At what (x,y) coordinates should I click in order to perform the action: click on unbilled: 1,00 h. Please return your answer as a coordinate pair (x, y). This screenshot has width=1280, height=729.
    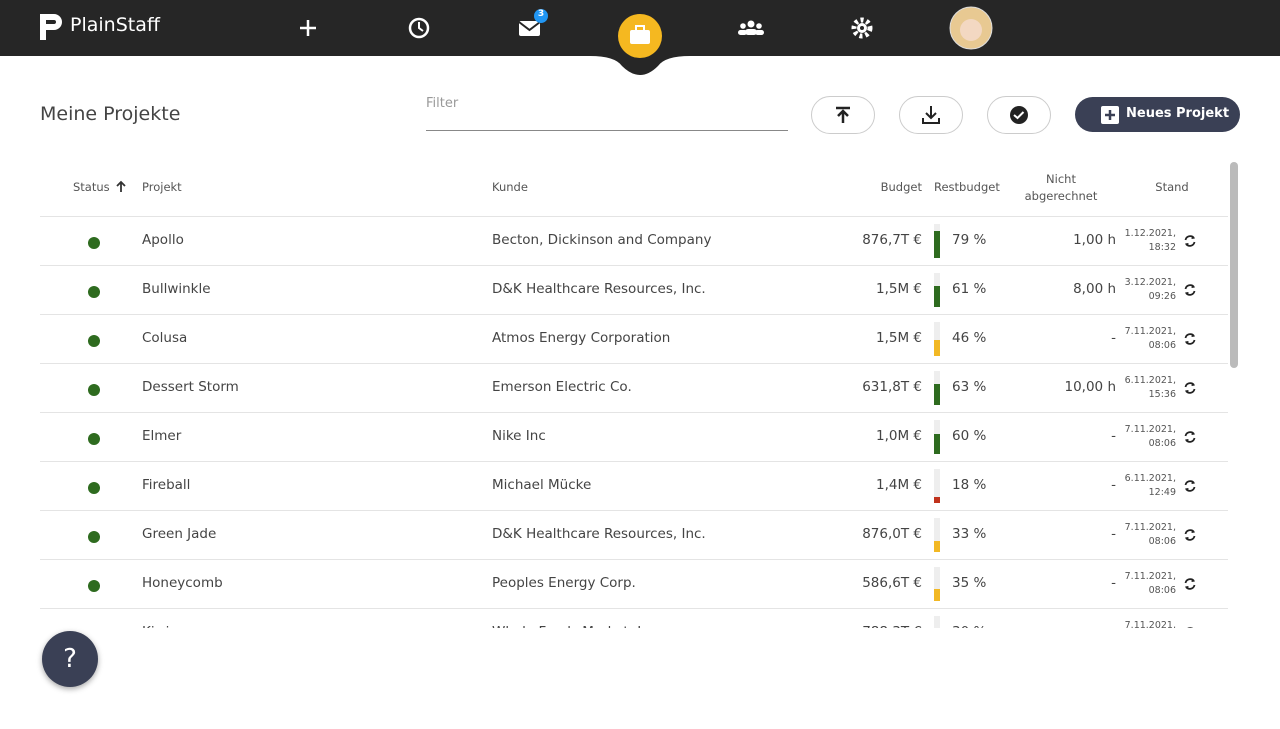
    Looking at the image, I should click on (1094, 240).